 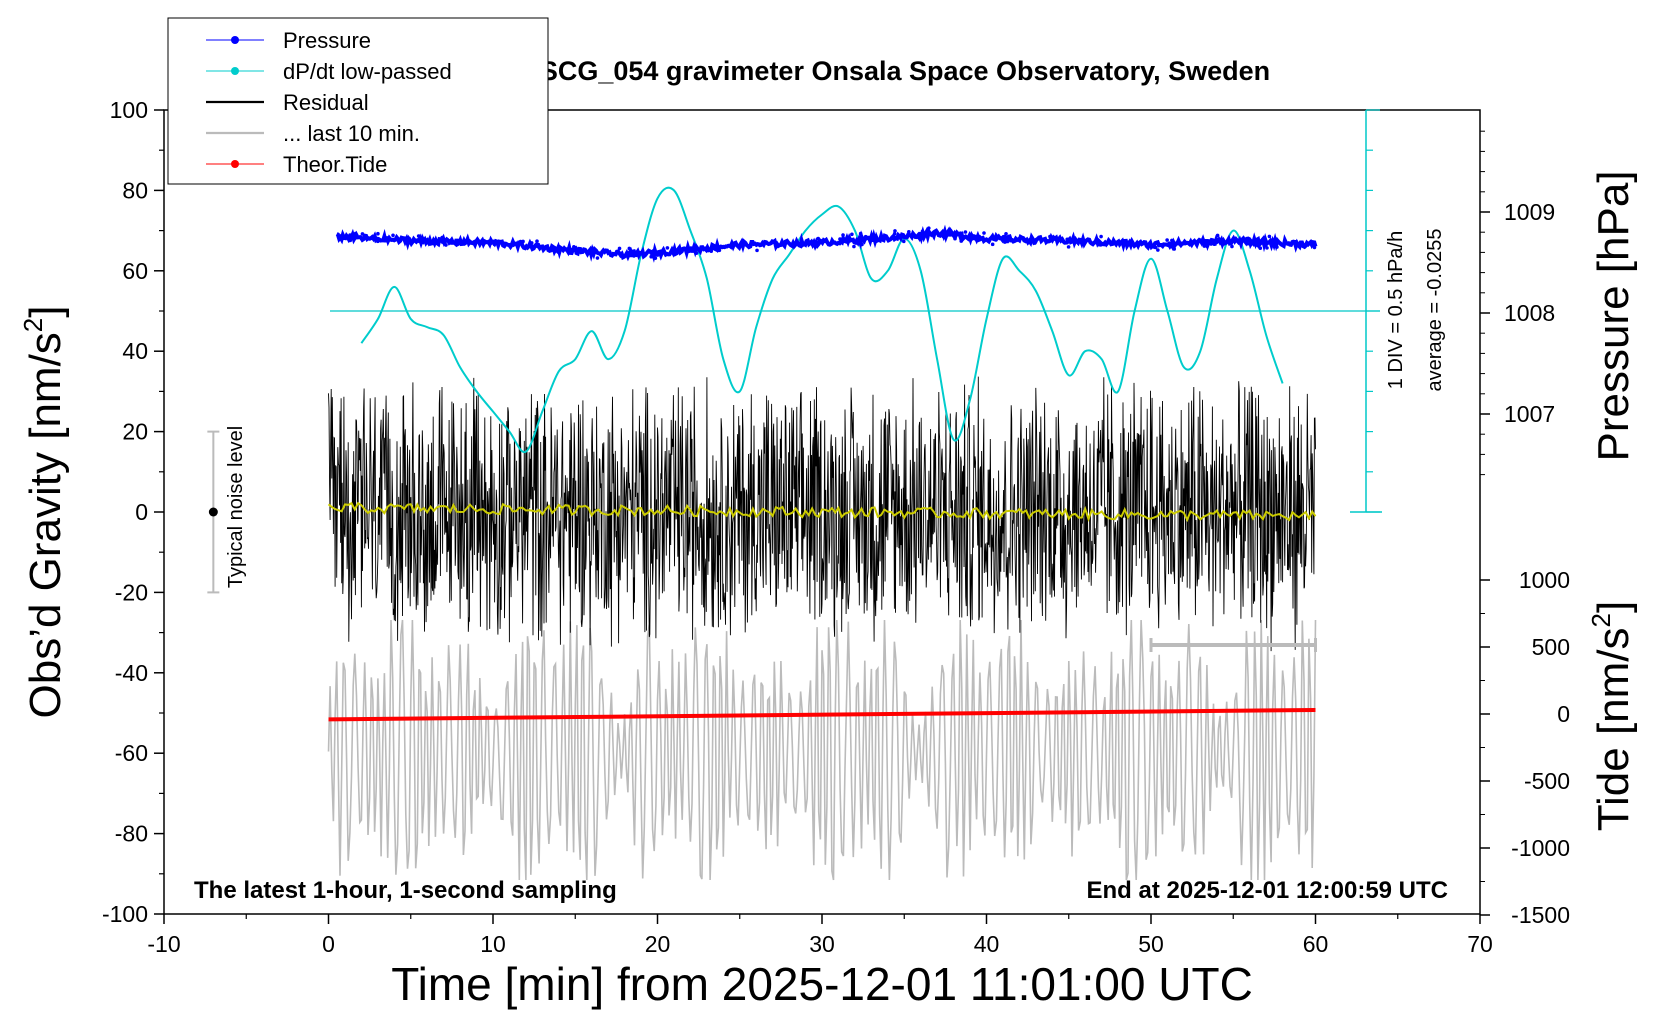 I want to click on series-dpdt, so click(x=822, y=320).